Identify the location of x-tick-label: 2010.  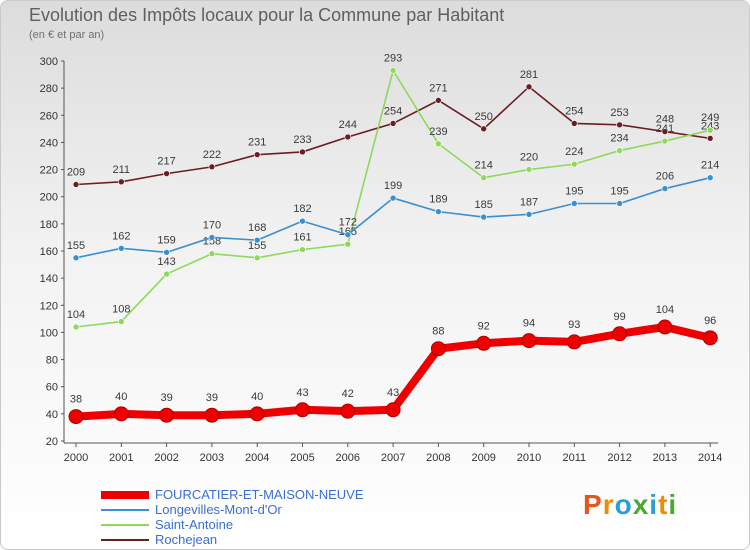
(529, 458).